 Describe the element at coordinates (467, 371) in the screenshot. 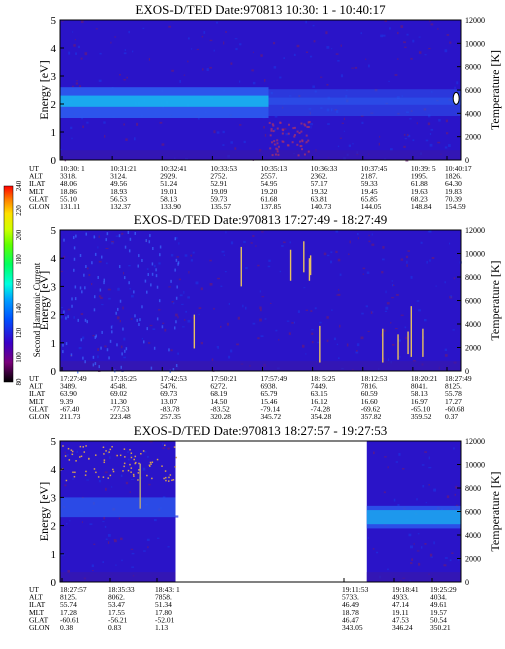

I see `y2-tick-label: 0` at that location.